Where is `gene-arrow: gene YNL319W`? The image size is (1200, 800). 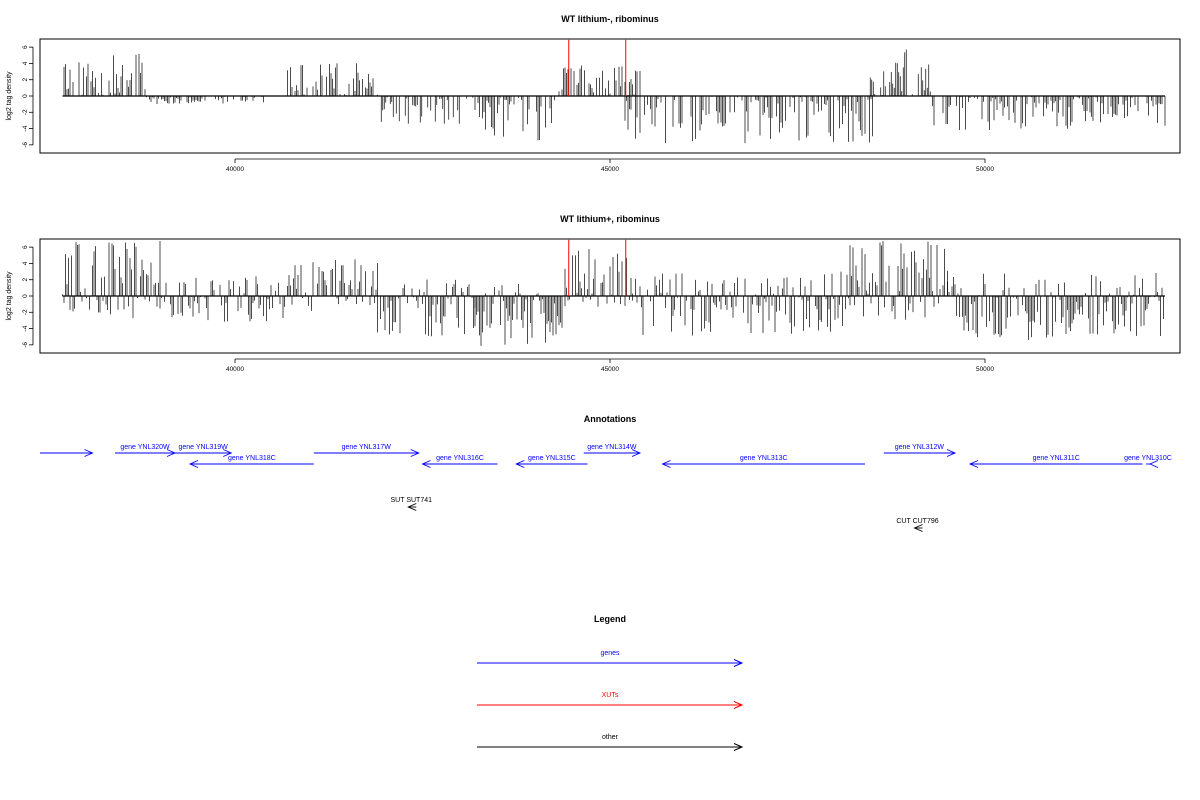
gene-arrow: gene YNL319W is located at coordinates (204, 450).